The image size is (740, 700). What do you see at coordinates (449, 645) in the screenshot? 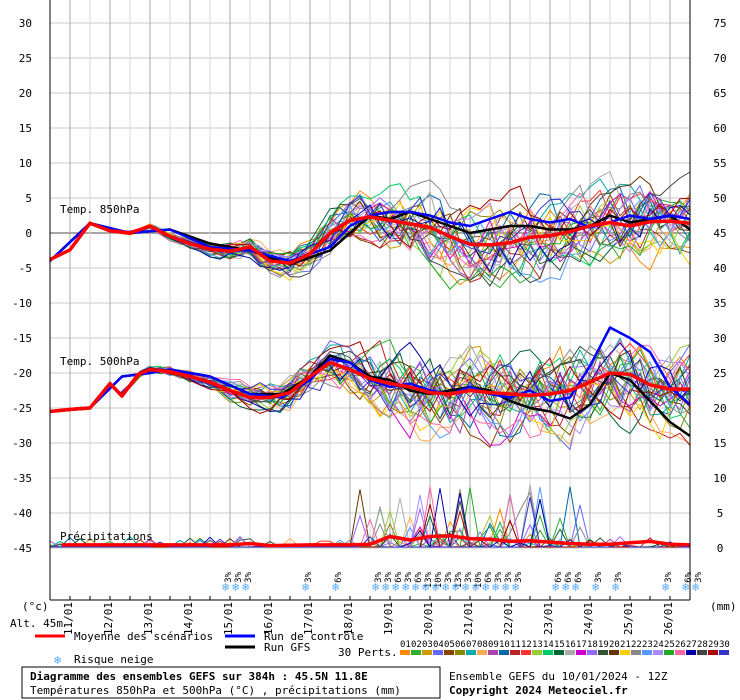
I see `pert-number: 05` at bounding box center [449, 645].